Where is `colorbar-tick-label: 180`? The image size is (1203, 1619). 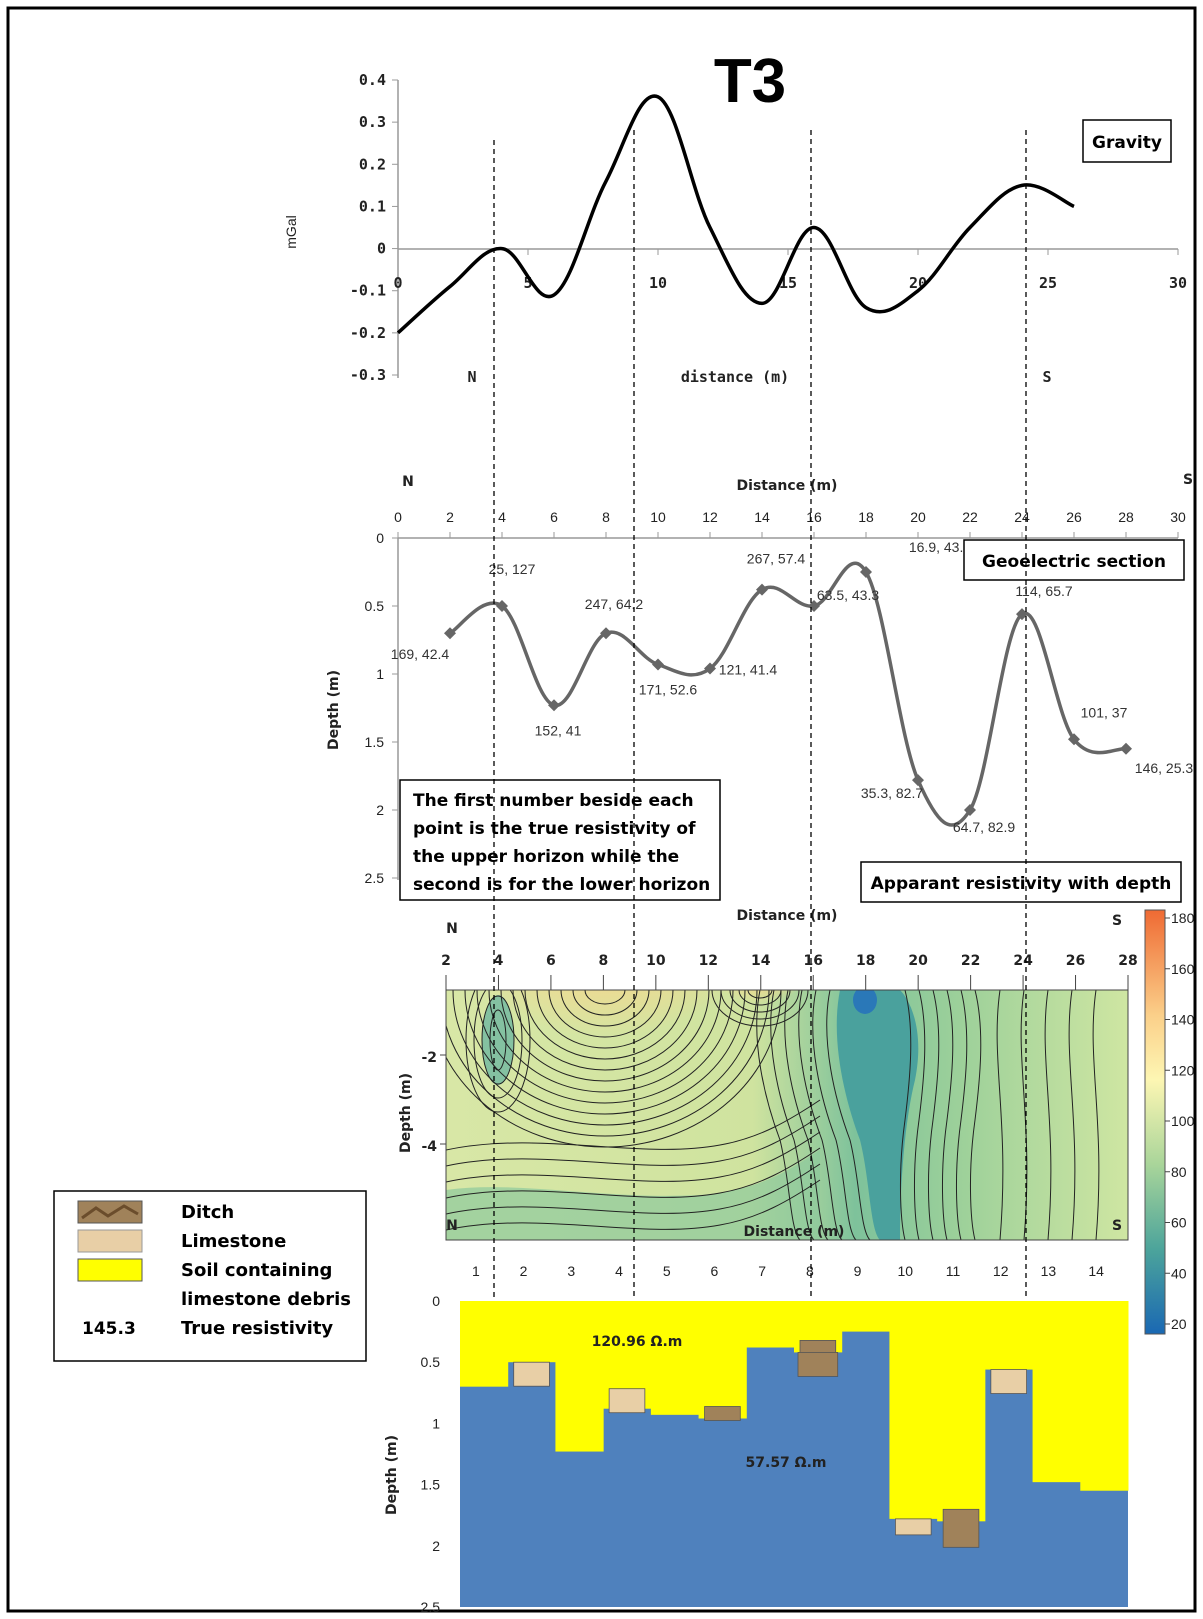
colorbar-tick-label: 180 is located at coordinates (1183, 918).